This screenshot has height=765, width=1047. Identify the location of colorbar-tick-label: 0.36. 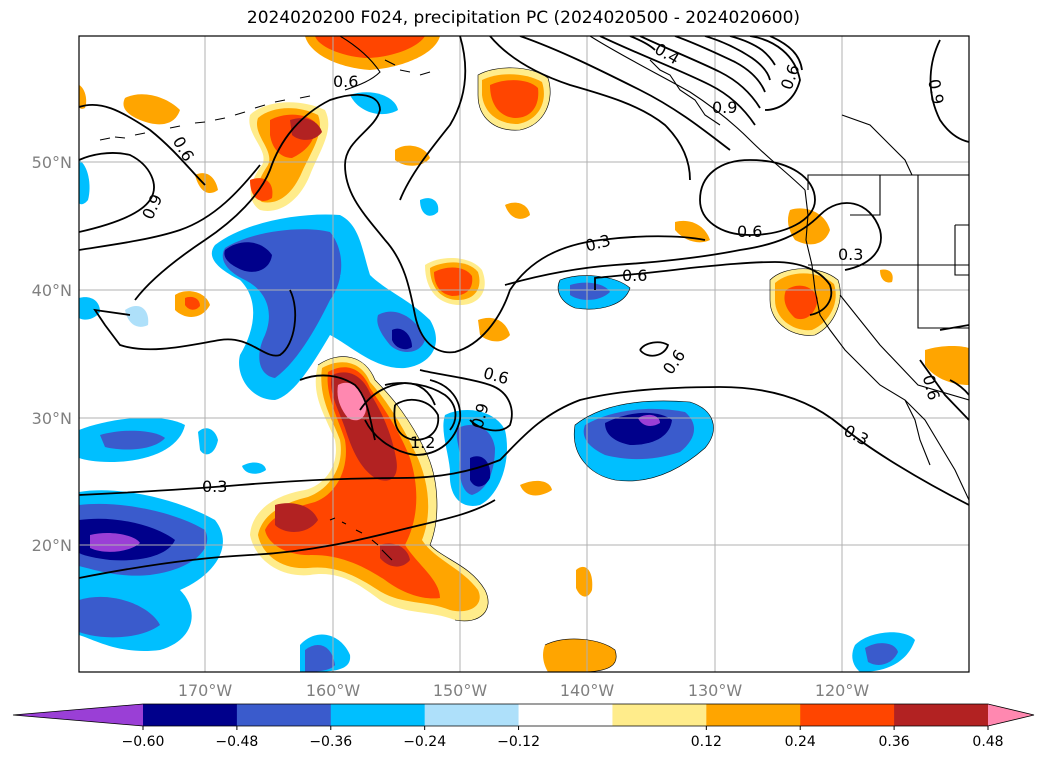
(894, 742).